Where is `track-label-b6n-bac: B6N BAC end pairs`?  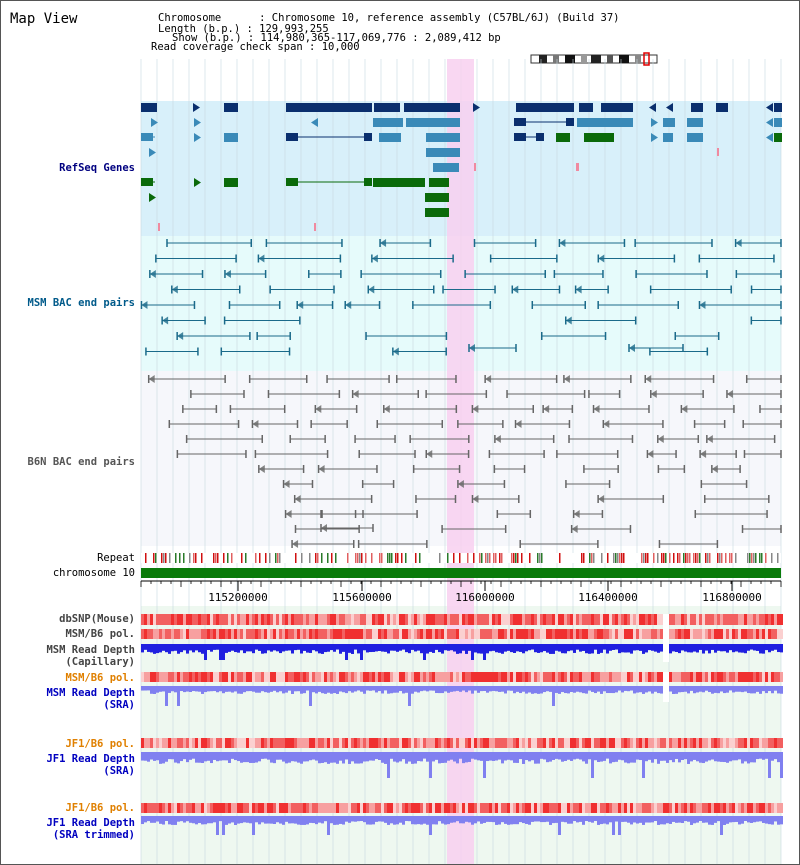
track-label-b6n-bac: B6N BAC end pairs is located at coordinates (81, 462).